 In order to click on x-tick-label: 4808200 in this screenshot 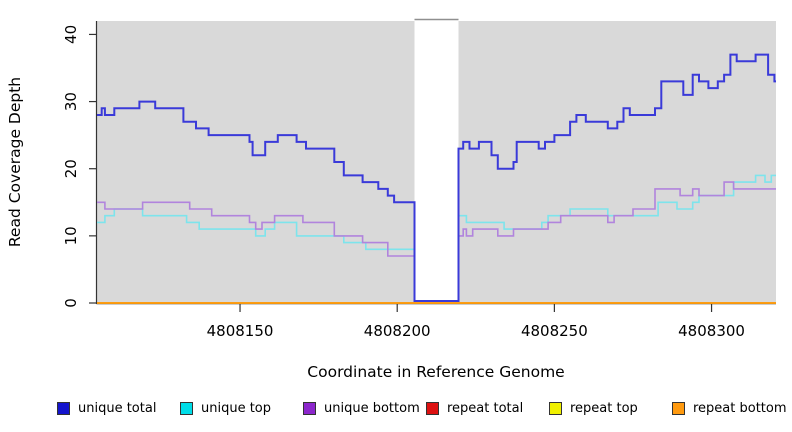, I will do `click(397, 331)`.